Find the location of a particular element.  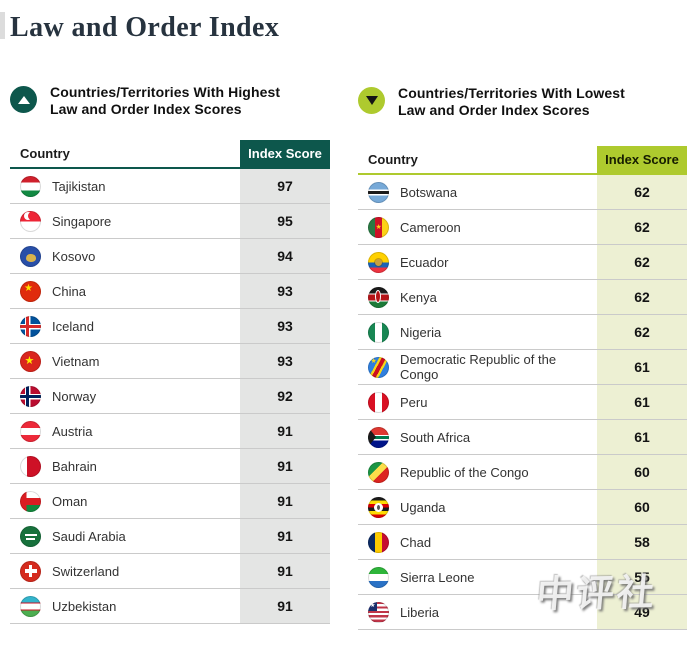

table-row: Uzbekistan 91 is located at coordinates (170, 606).